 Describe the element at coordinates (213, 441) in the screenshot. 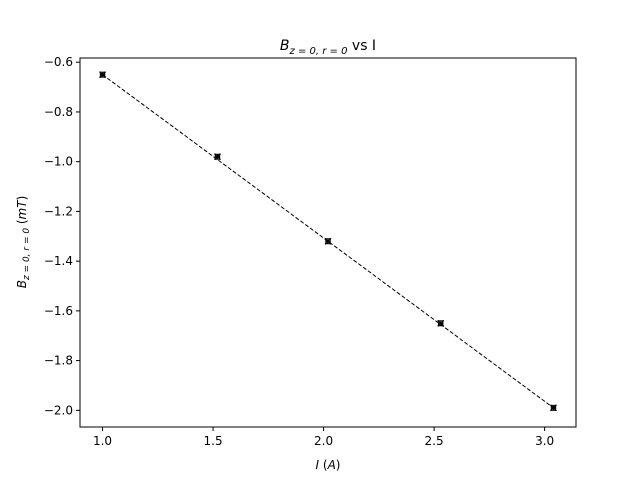

I see `x-tick-label: 1.5` at that location.